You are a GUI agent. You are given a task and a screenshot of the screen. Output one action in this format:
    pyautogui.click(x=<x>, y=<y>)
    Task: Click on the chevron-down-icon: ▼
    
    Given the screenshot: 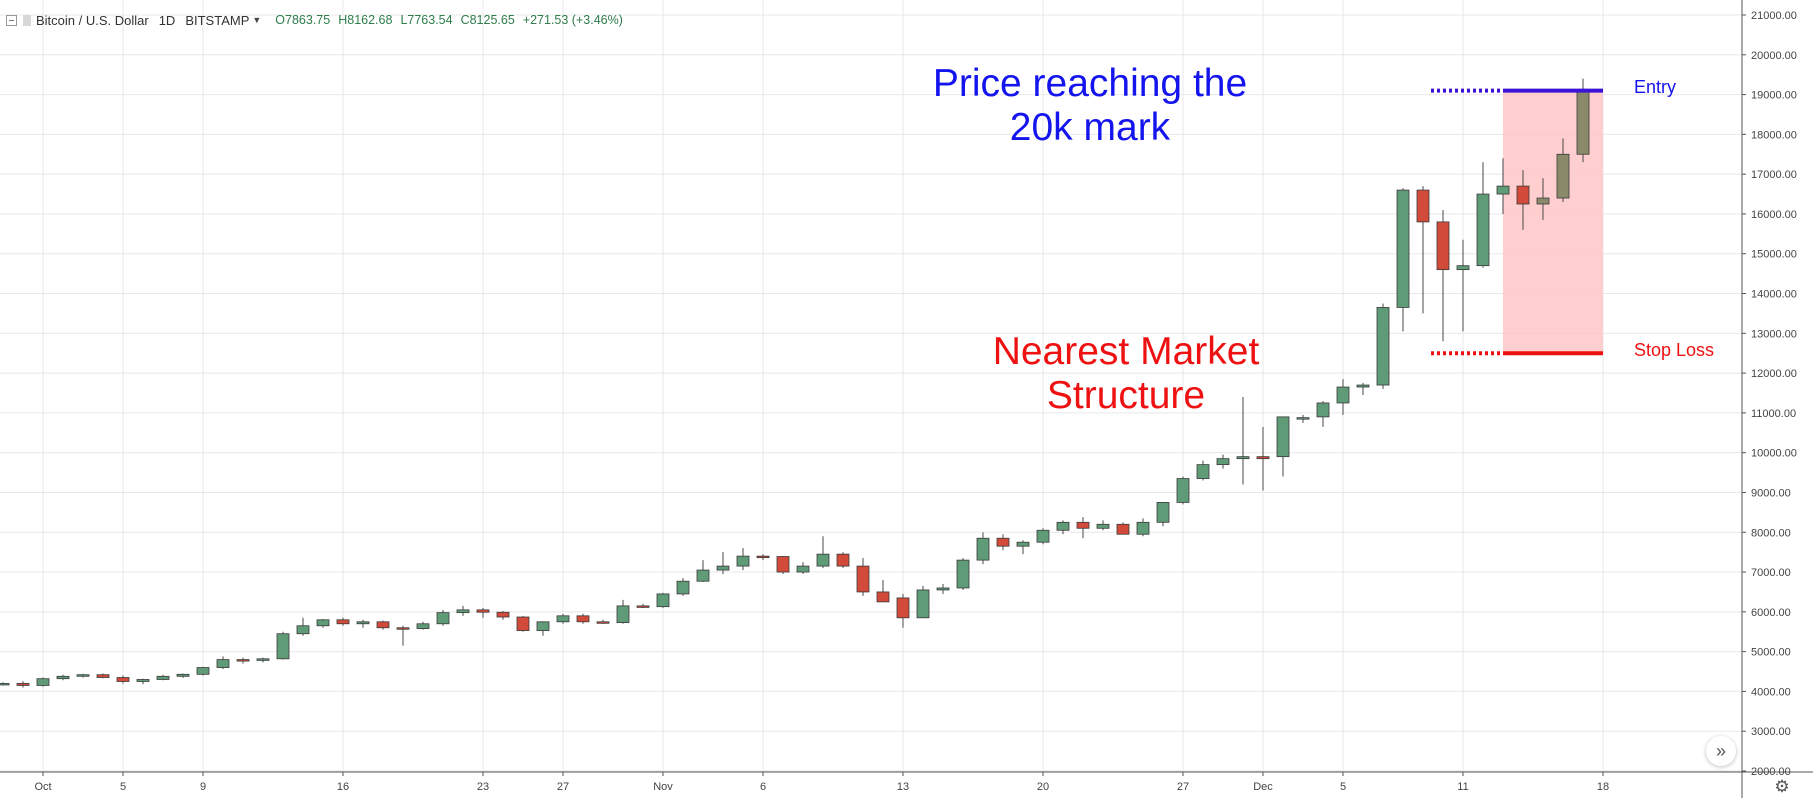 What is the action you would take?
    pyautogui.click(x=257, y=20)
    